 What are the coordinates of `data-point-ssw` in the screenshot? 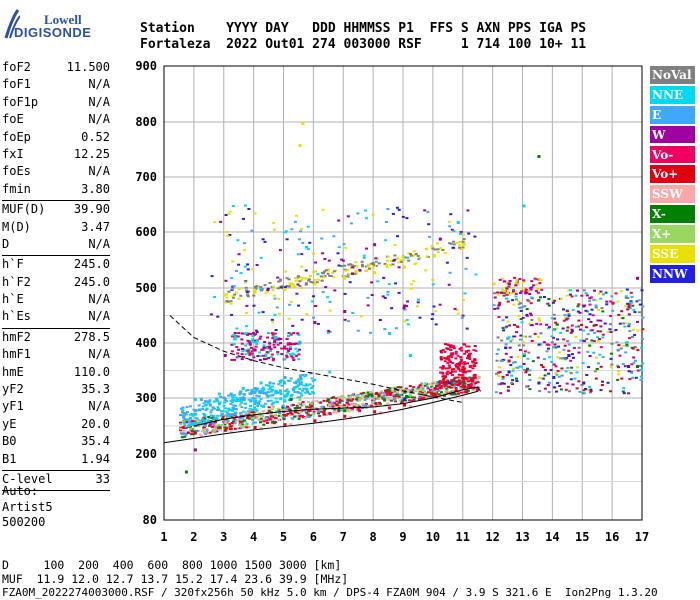 It's located at (440, 397).